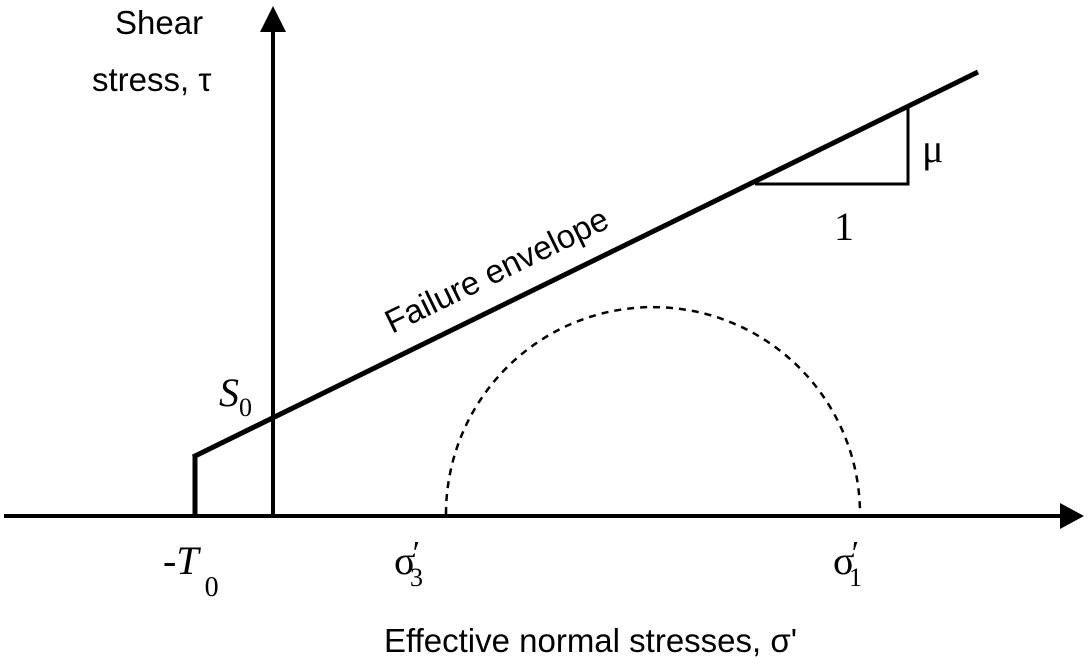 This screenshot has width=1088, height=666. I want to click on x-axis-label: Effective normal stresses, σ', so click(590, 640).